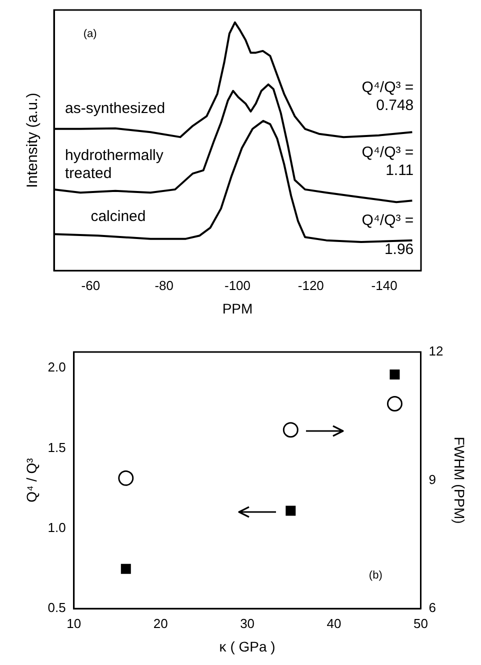 The image size is (481, 665). Describe the element at coordinates (460, 480) in the screenshot. I see `y2-axis-title: FWHM (PPM)` at that location.